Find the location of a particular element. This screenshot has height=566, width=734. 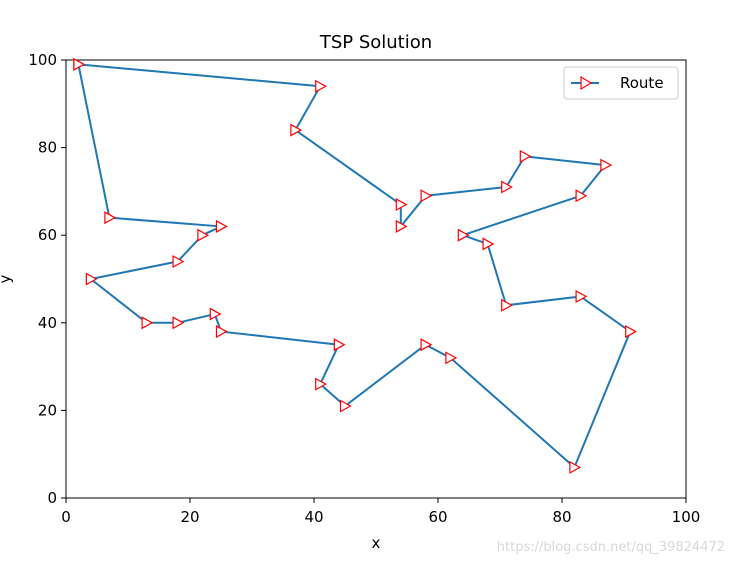

x-tick-label: 80 is located at coordinates (561, 517).